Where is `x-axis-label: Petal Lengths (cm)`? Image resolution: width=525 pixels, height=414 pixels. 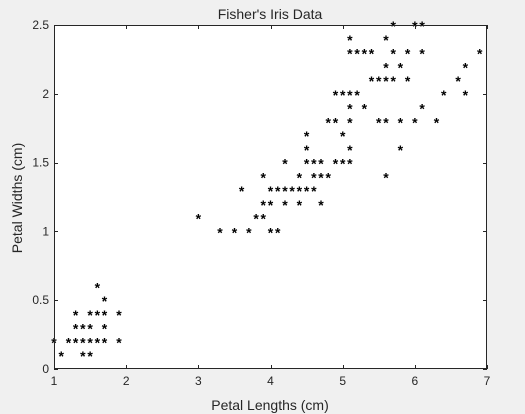
x-axis-label: Petal Lengths (cm) is located at coordinates (270, 405).